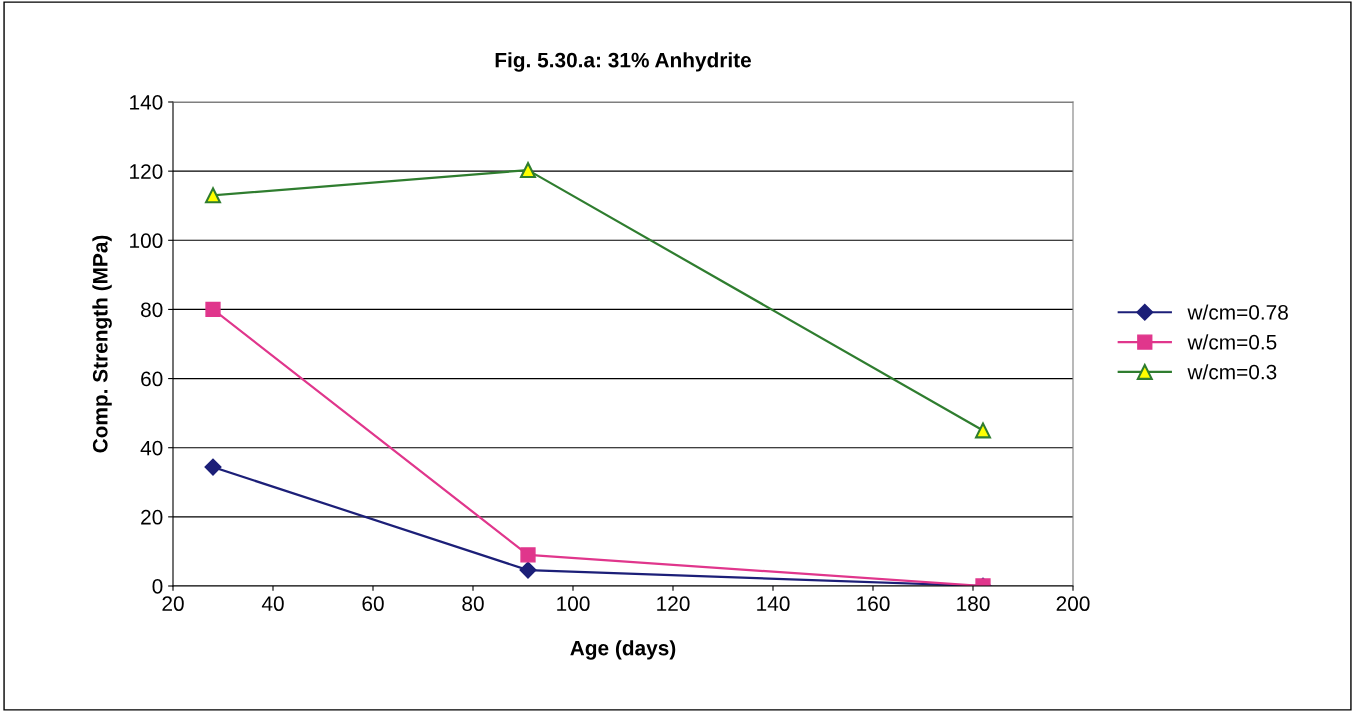 Image resolution: width=1355 pixels, height=712 pixels. What do you see at coordinates (573, 604) in the screenshot?
I see `x-tick-label: 100` at bounding box center [573, 604].